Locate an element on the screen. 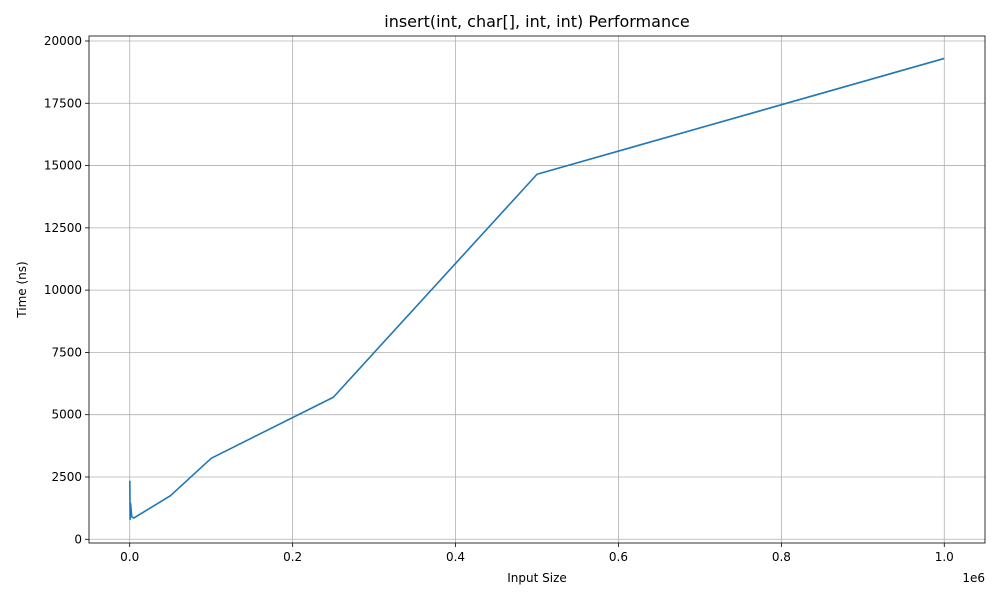 This screenshot has height=600, width=1000. y-tick-label: 5000 is located at coordinates (66, 415).